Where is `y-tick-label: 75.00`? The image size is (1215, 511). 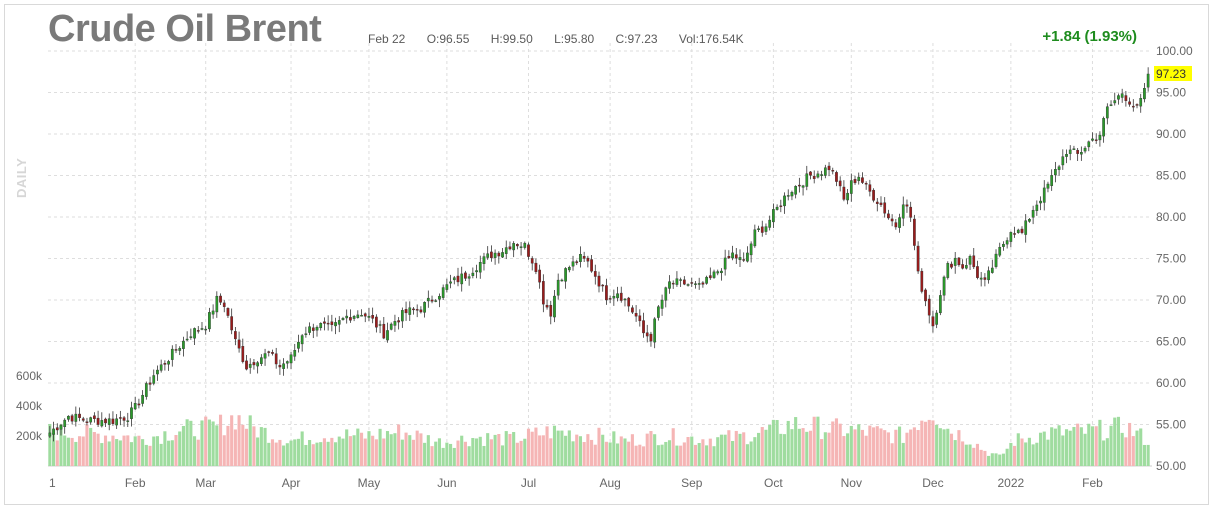 y-tick-label: 75.00 is located at coordinates (1171, 259).